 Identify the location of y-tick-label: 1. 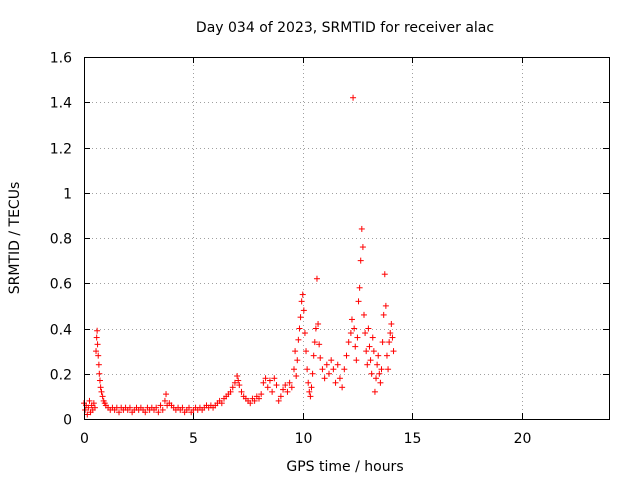
(67, 195).